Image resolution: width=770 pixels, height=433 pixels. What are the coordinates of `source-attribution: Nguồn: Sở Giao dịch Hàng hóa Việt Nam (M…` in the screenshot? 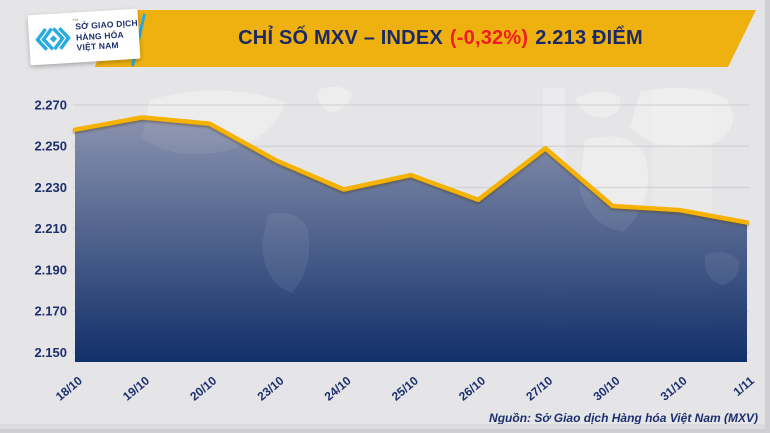 It's located at (623, 418).